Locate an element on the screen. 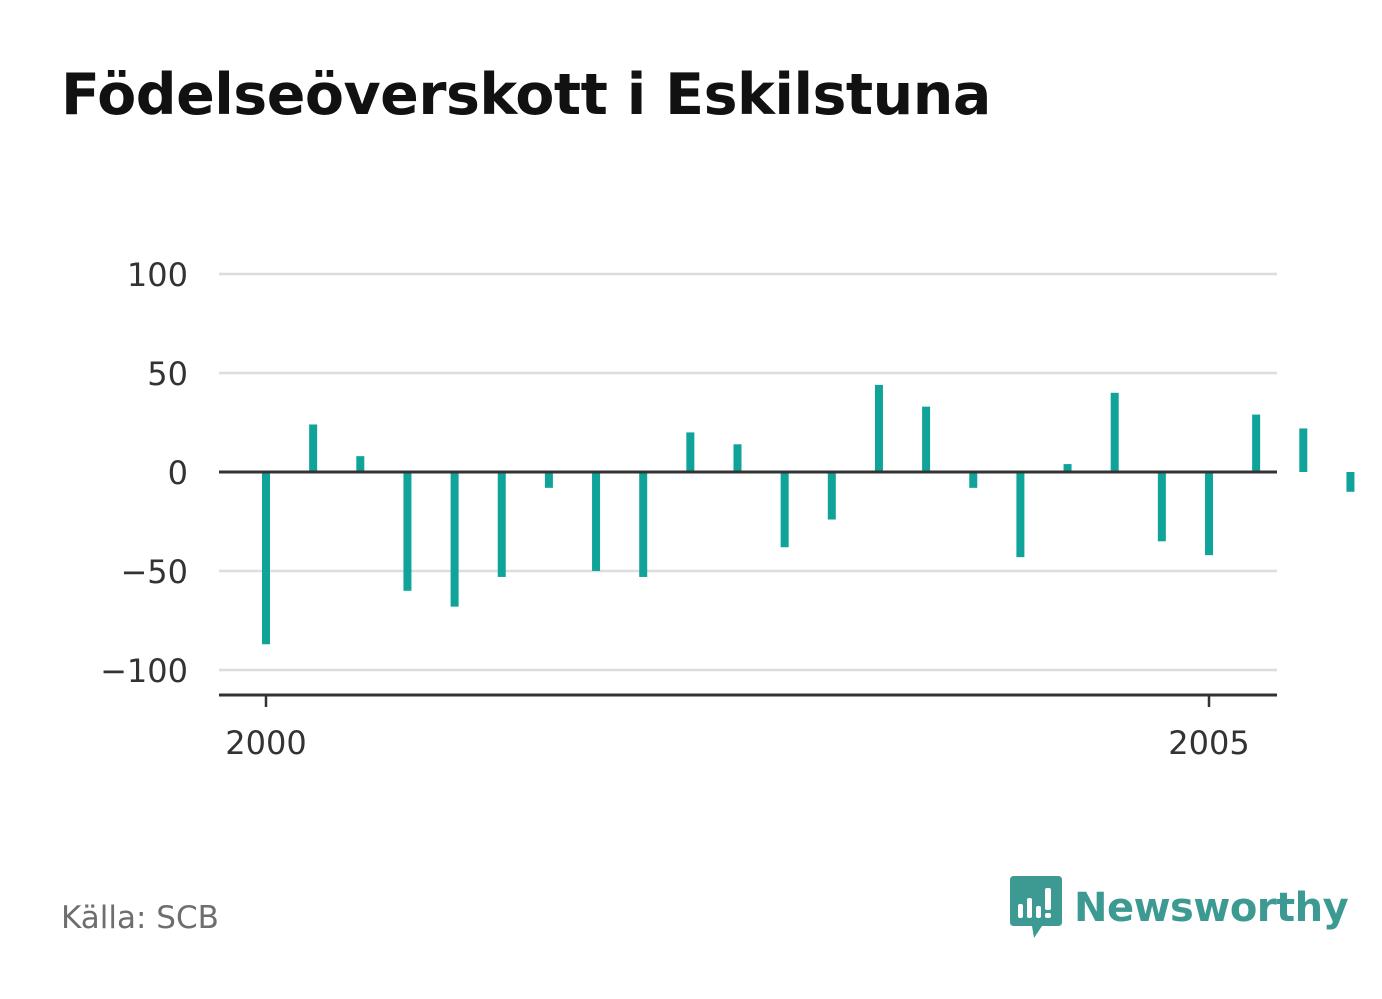 This screenshot has height=999, width=1382. x-axis-ticks: 200020052010201520202025 is located at coordinates (737, 728).